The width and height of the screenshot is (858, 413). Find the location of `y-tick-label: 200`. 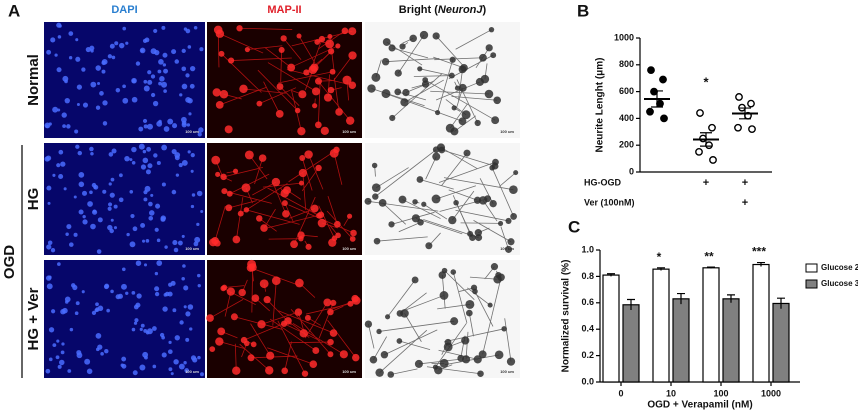

y-tick-label: 200 is located at coordinates (626, 145).